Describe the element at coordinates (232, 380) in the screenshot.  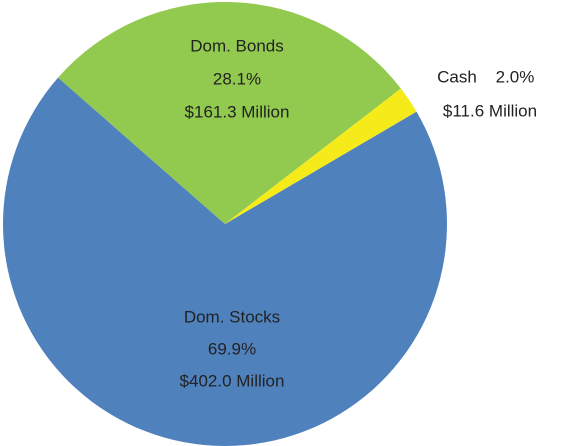
I see `slice-amount-label: $402.0 Million` at that location.